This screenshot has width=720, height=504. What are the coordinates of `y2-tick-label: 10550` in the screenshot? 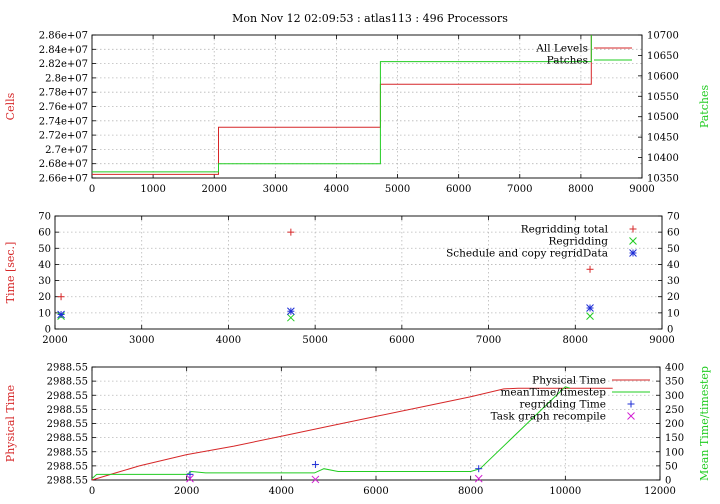 It's located at (663, 97).